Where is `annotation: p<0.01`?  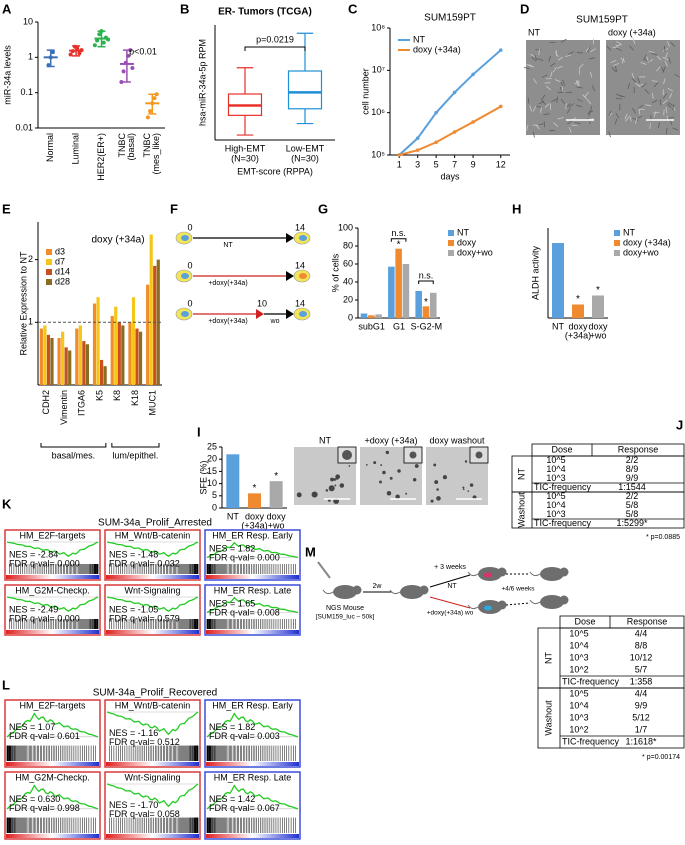 annotation: p<0.01 is located at coordinates (143, 51).